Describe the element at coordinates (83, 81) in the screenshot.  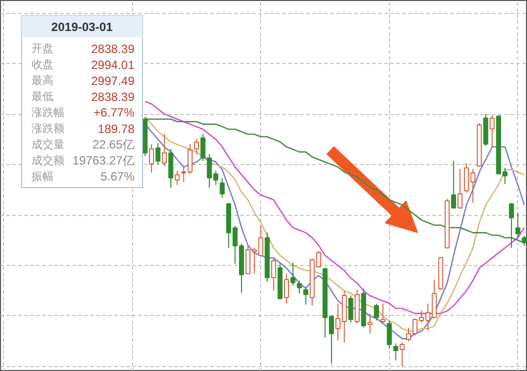
I see `text: 最高 2997.49` at that location.